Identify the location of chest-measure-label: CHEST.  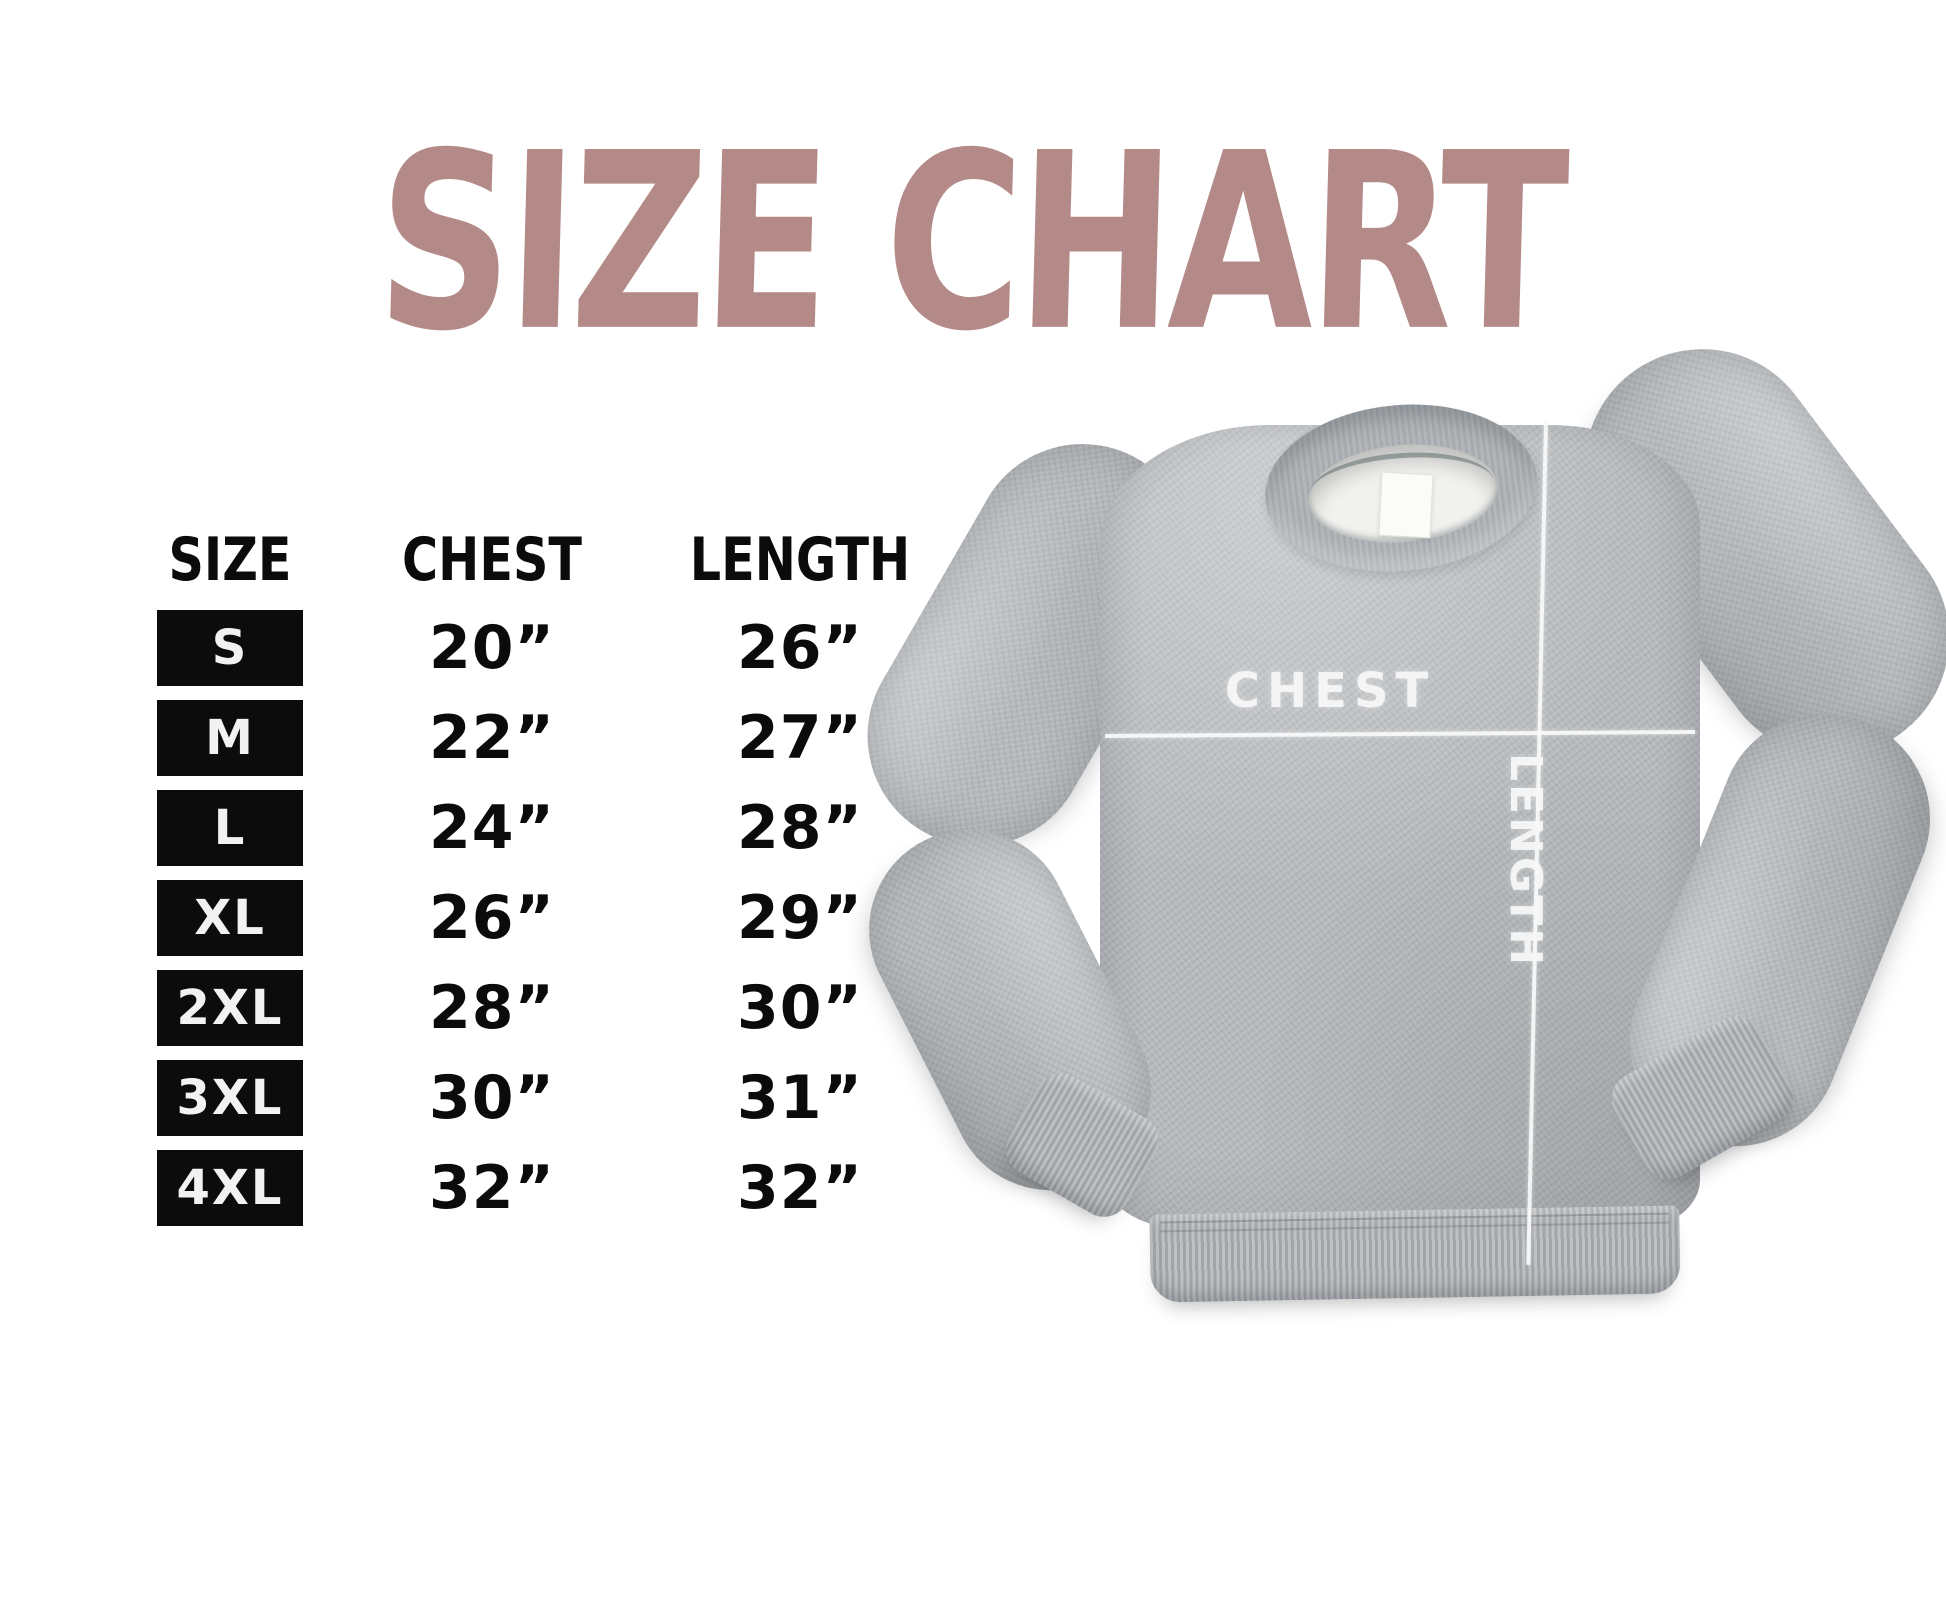
(1330, 691).